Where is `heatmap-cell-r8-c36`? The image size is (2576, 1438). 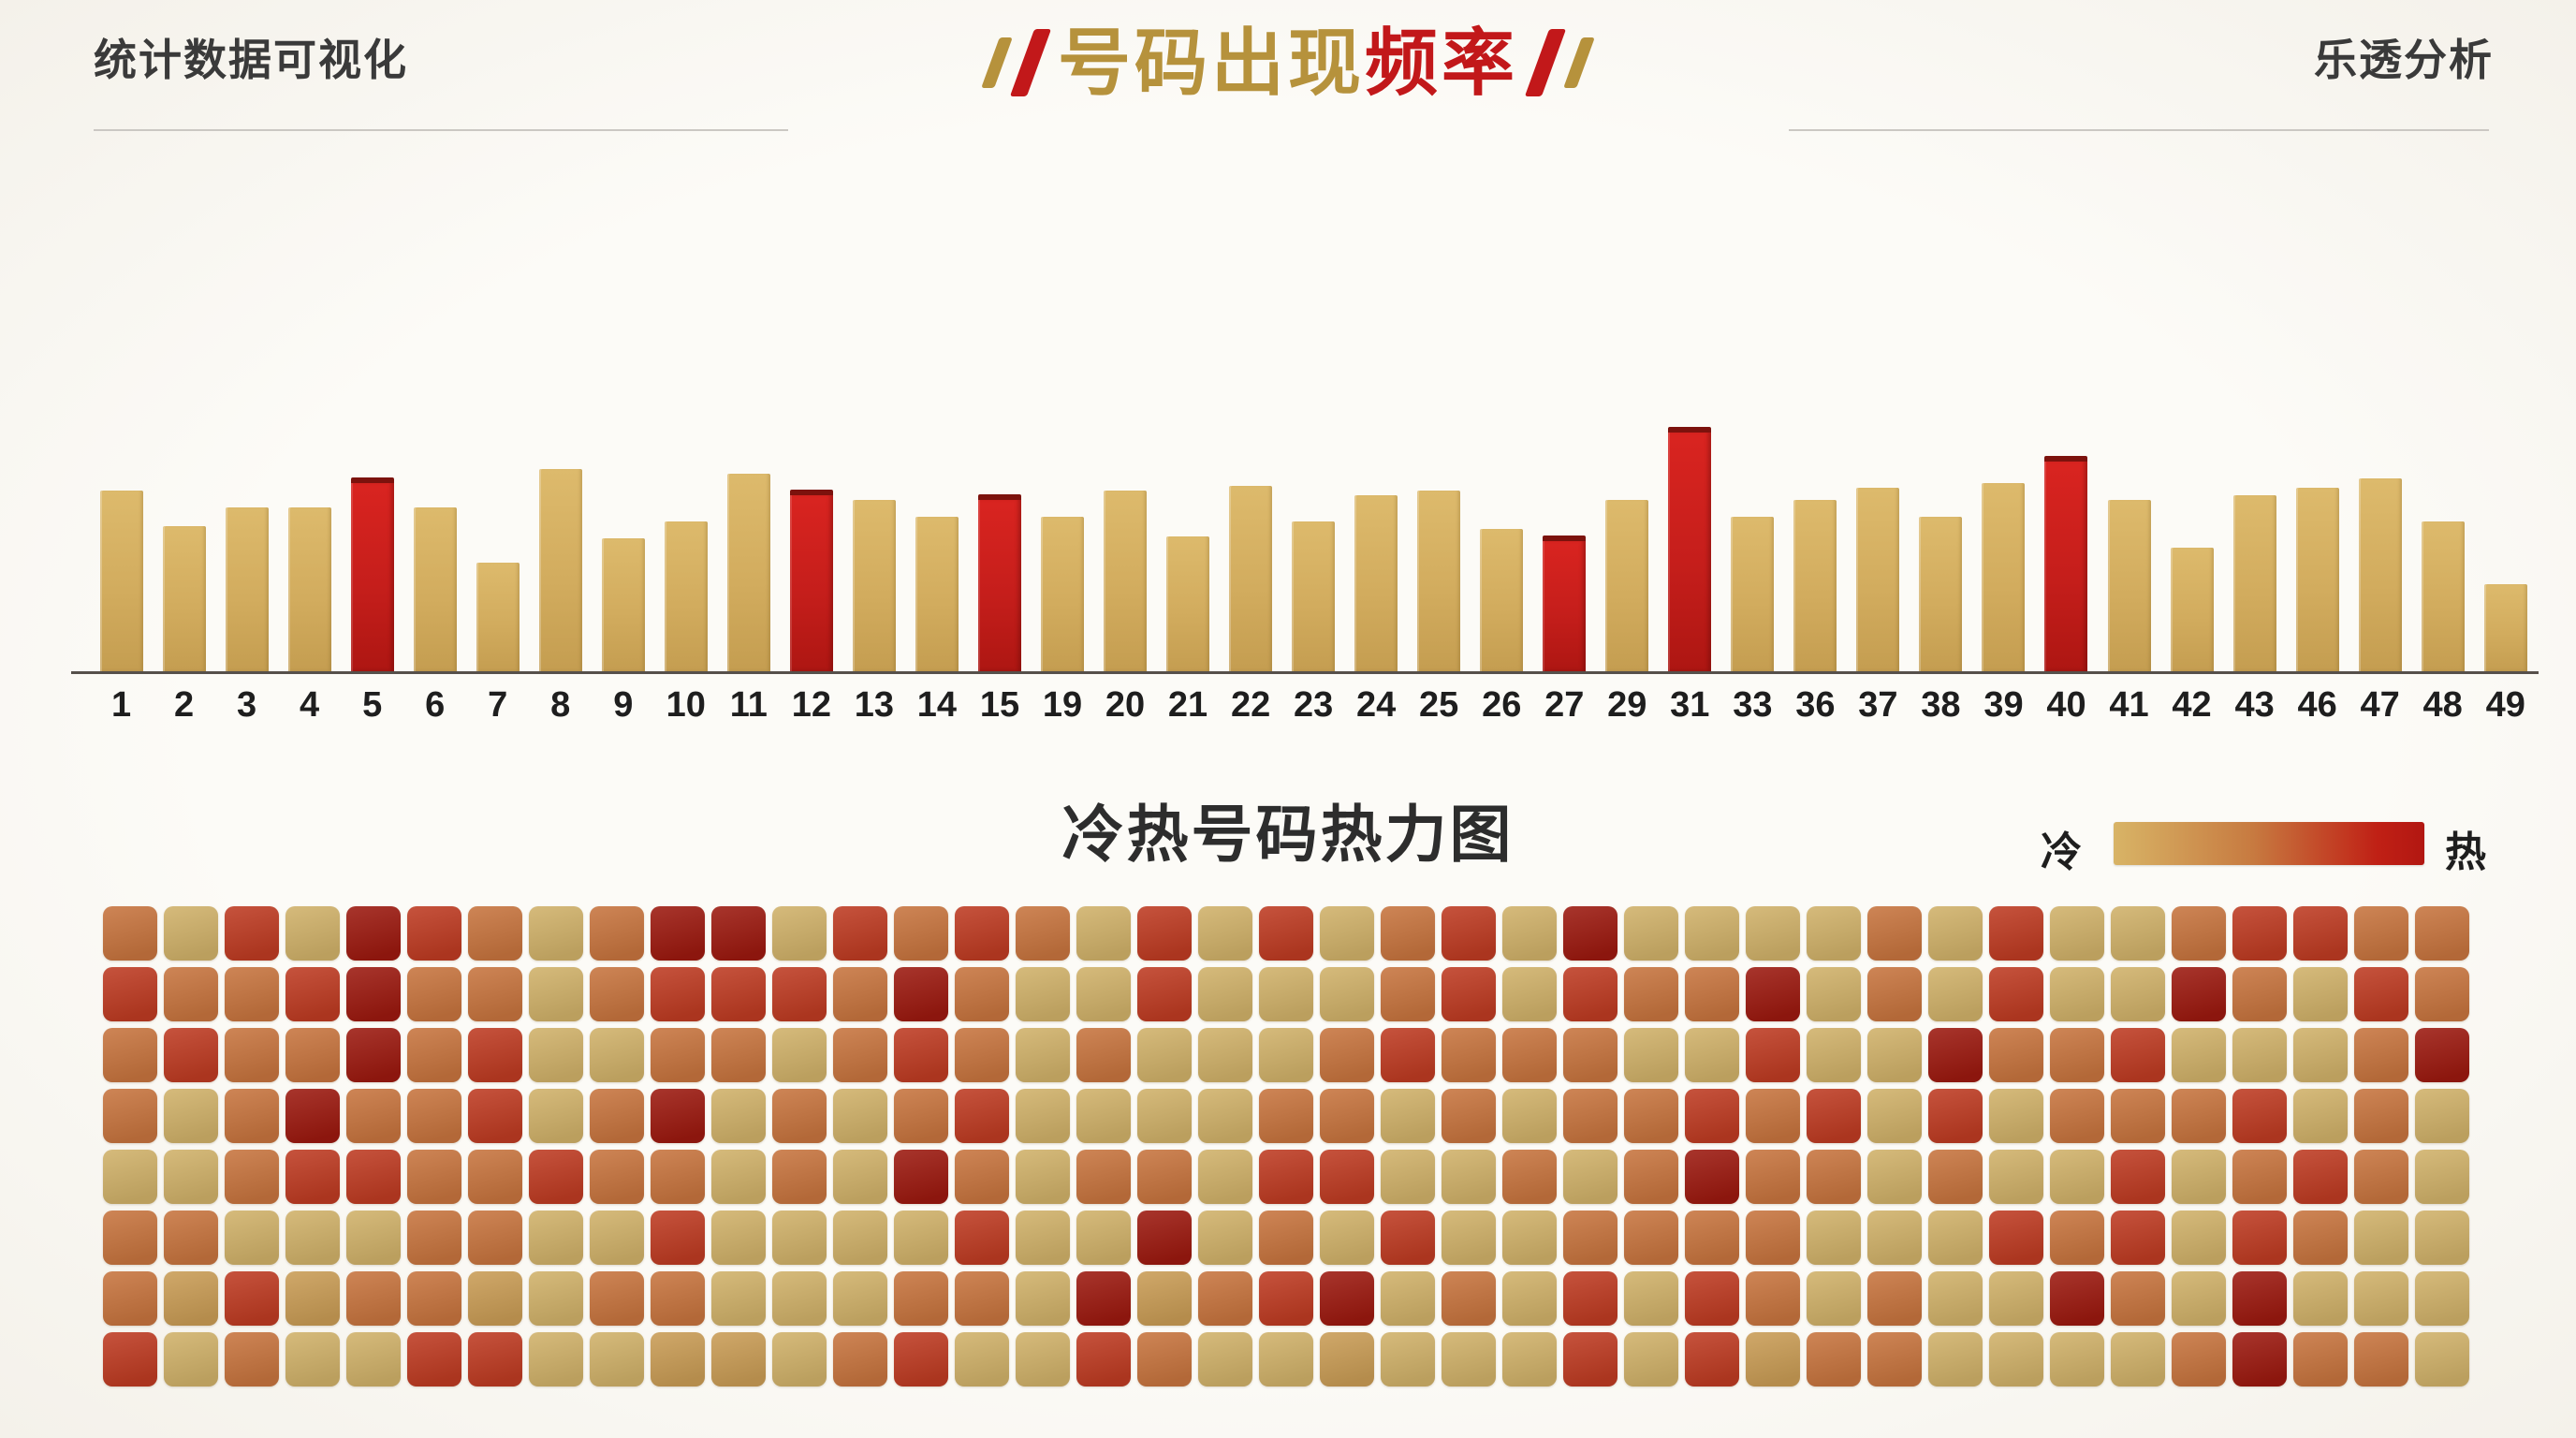 heatmap-cell-r8-c36 is located at coordinates (2259, 1359).